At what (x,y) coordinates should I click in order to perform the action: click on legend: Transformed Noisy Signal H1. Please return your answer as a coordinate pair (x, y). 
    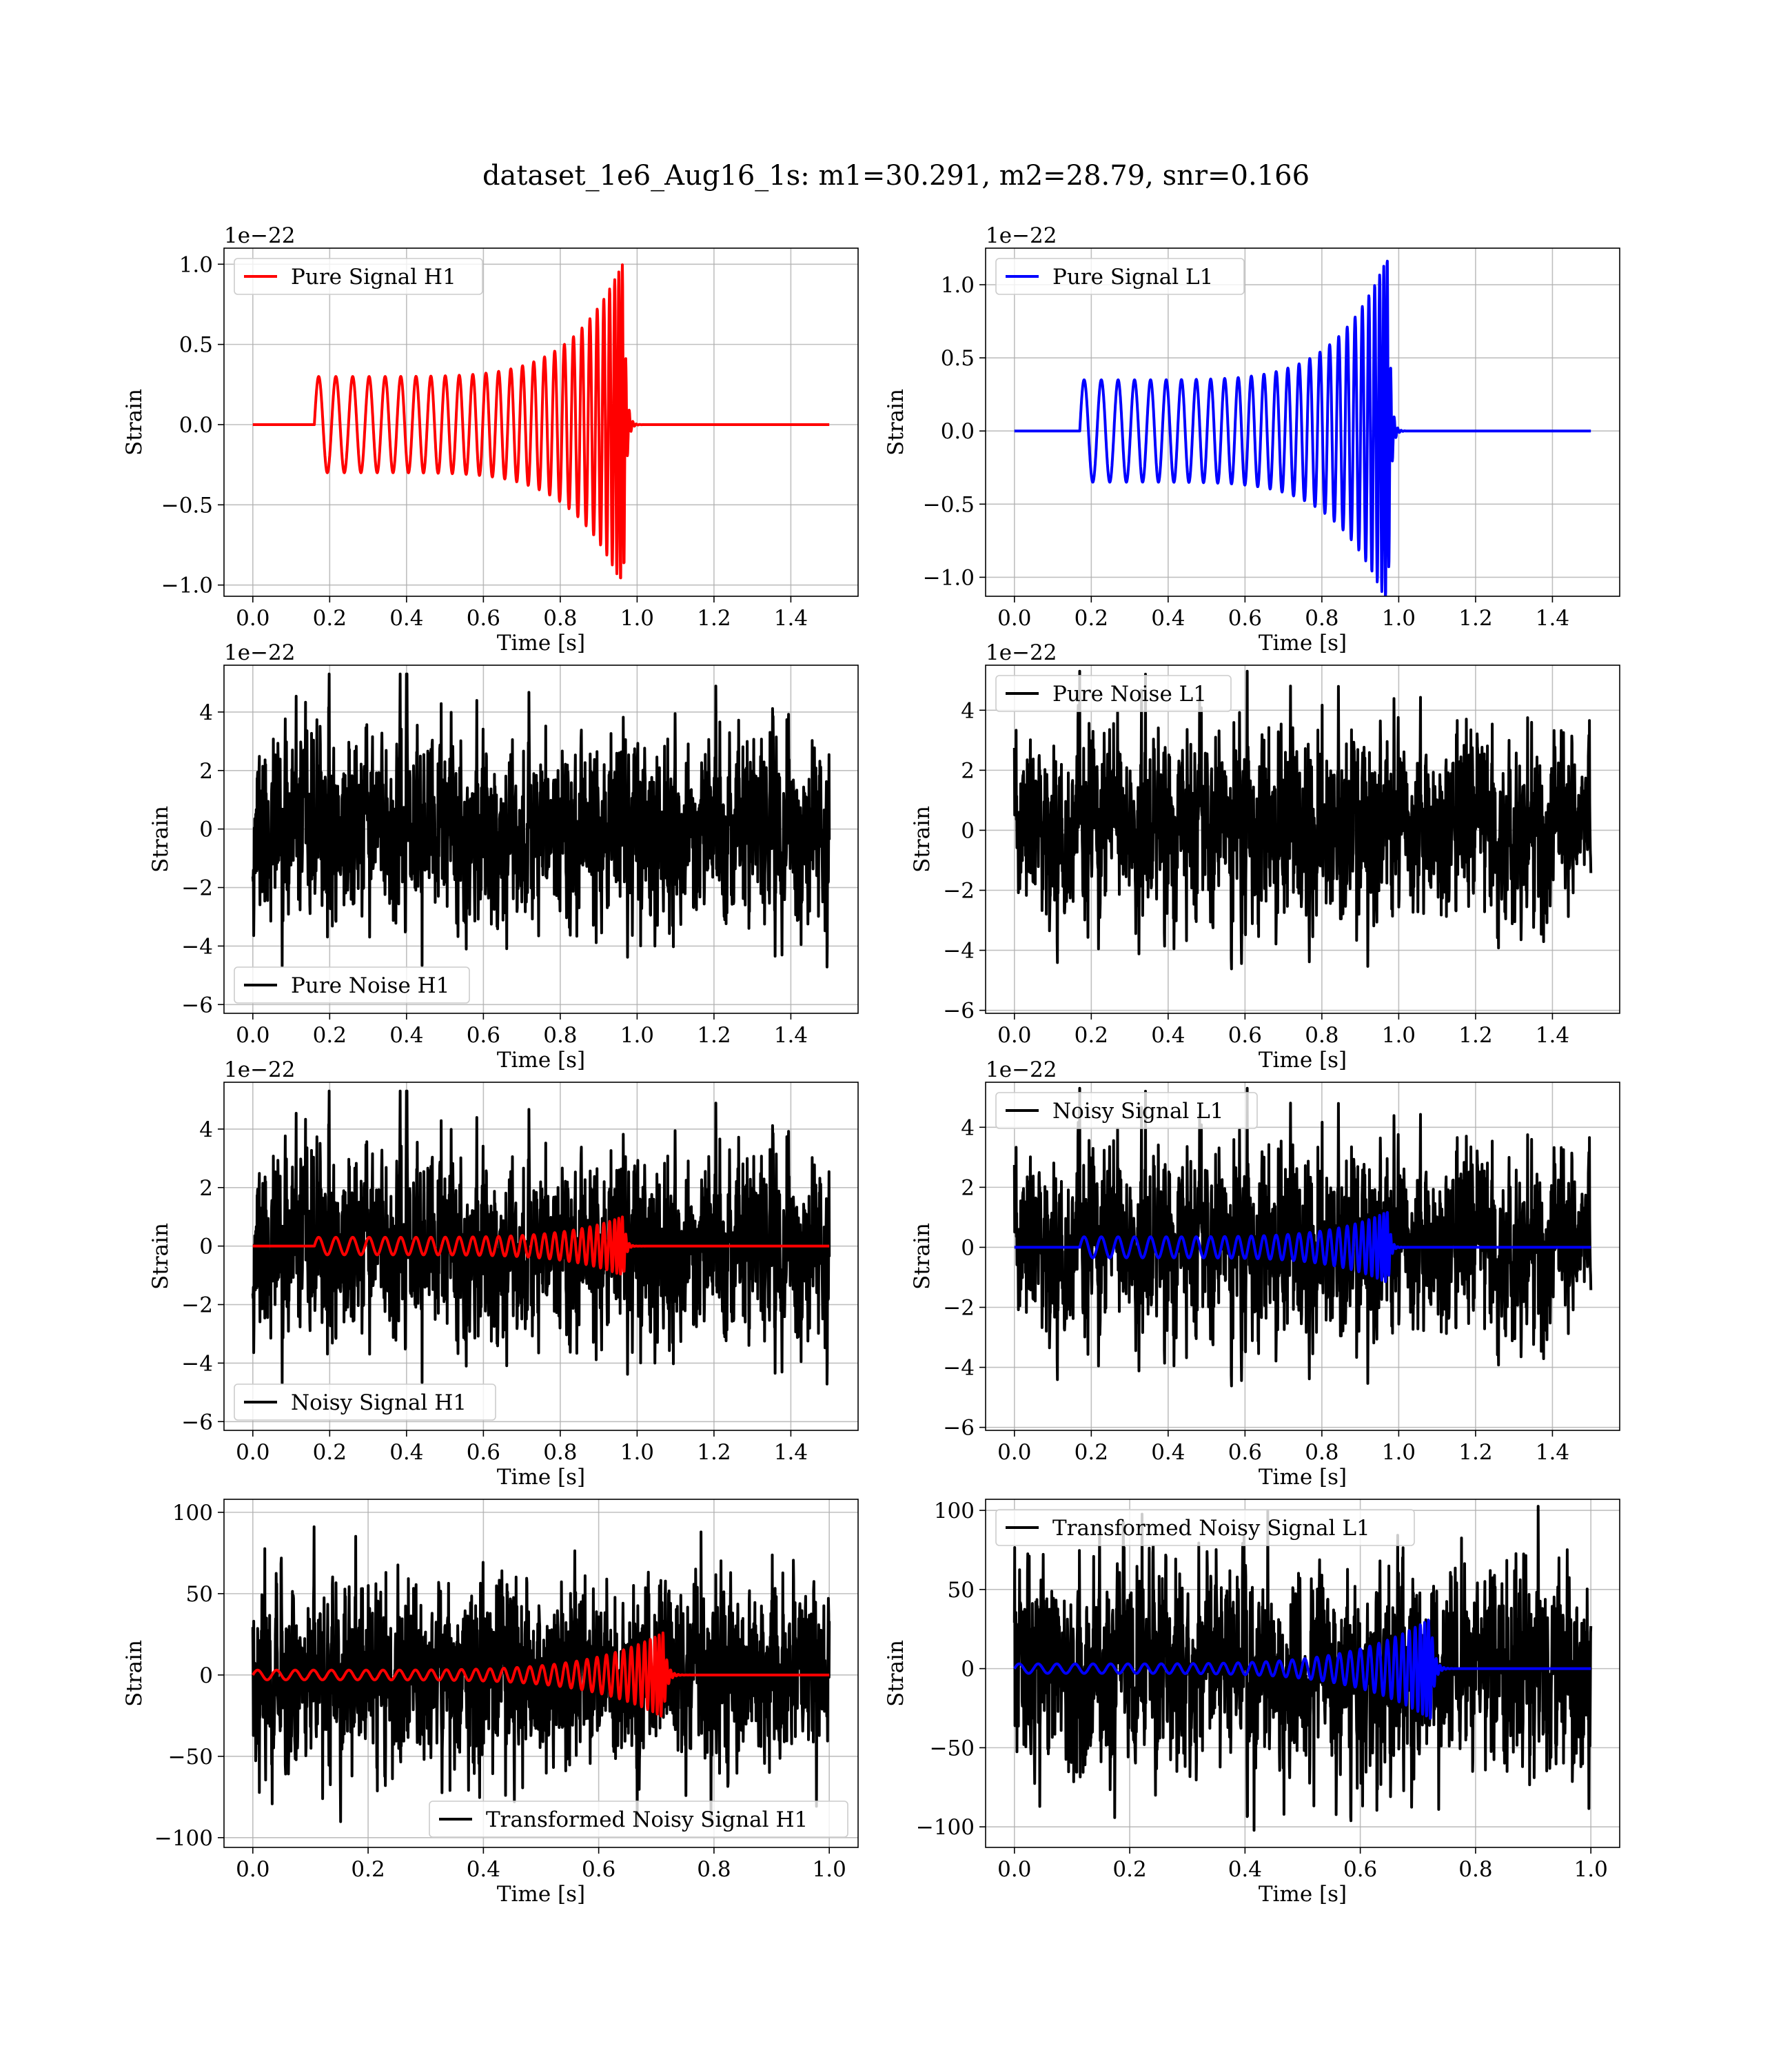
    Looking at the image, I should click on (638, 1819).